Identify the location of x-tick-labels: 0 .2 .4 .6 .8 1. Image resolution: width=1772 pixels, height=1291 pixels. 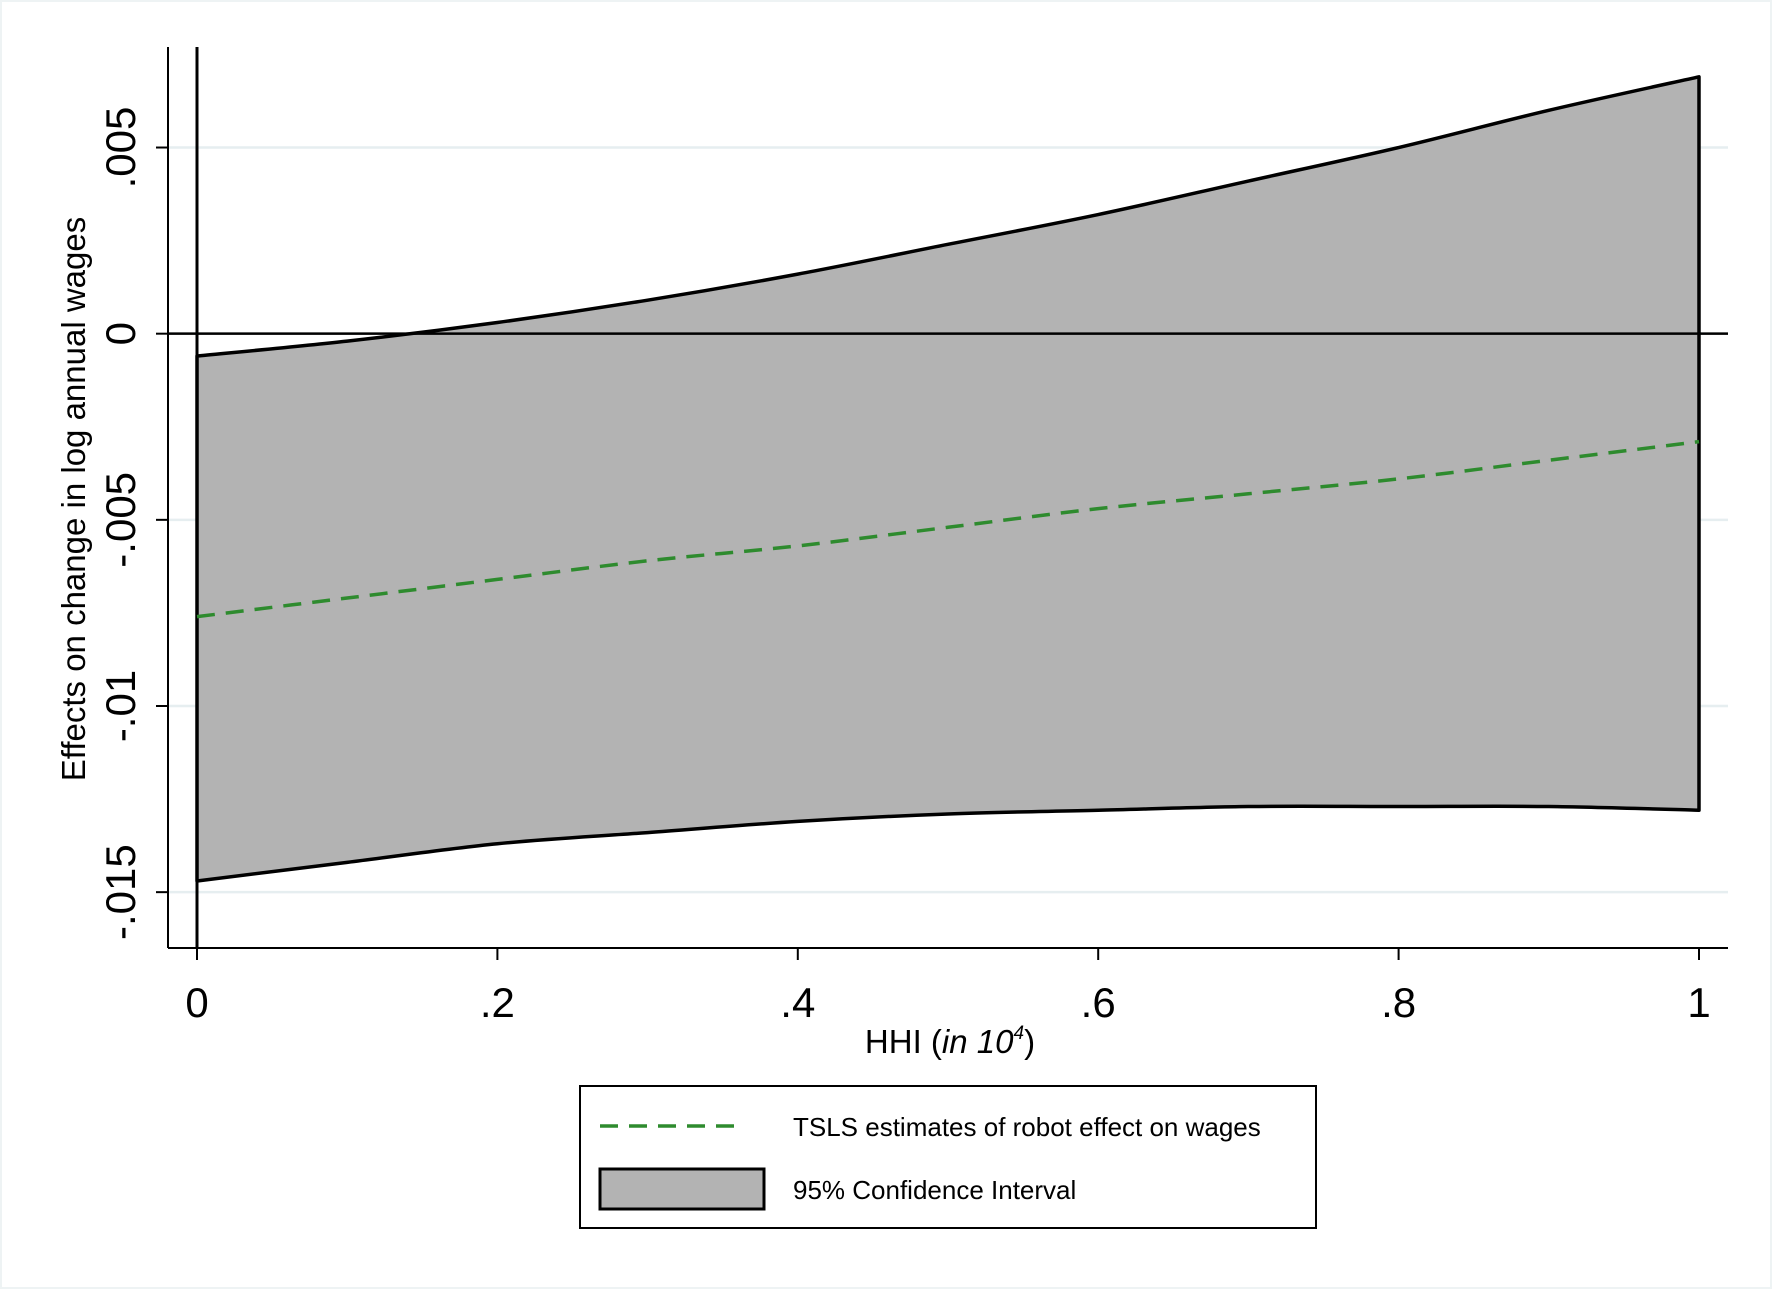
(947, 1002).